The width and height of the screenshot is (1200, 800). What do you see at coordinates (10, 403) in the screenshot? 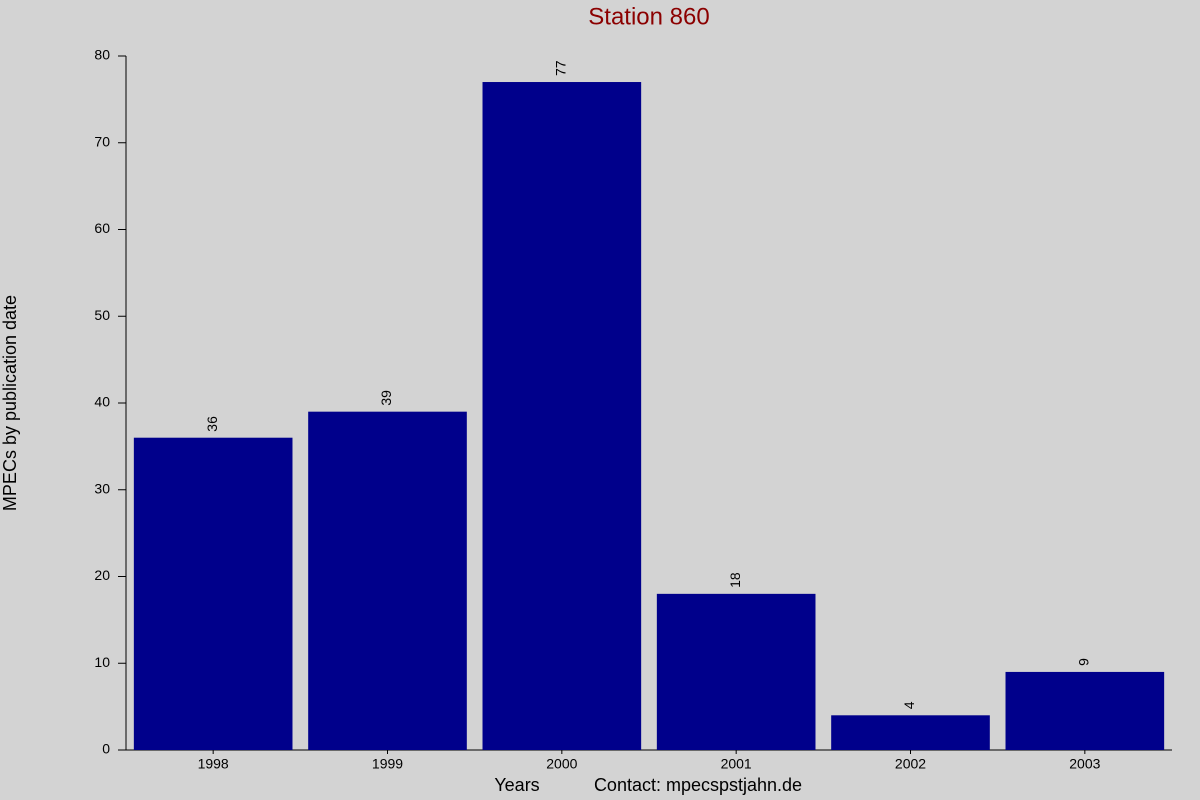
I see `y-axis-title: MPECs by publication date` at bounding box center [10, 403].